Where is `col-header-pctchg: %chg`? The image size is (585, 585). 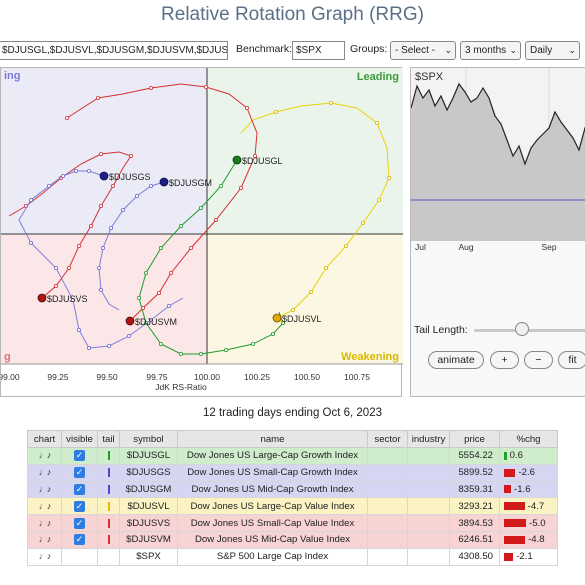
col-header-pctchg: %chg is located at coordinates (528, 439).